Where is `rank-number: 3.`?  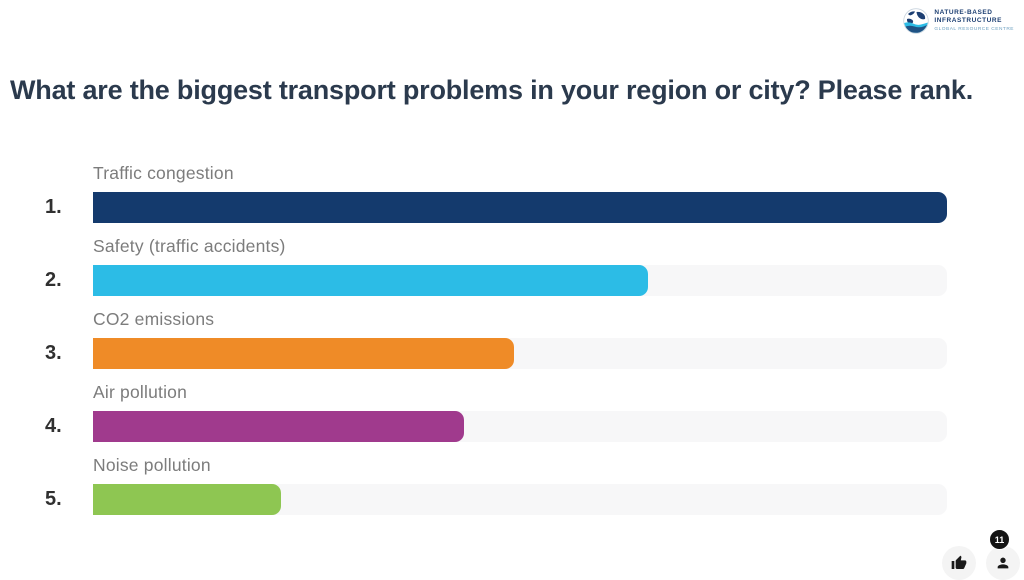
rank-number: 3. is located at coordinates (53, 353).